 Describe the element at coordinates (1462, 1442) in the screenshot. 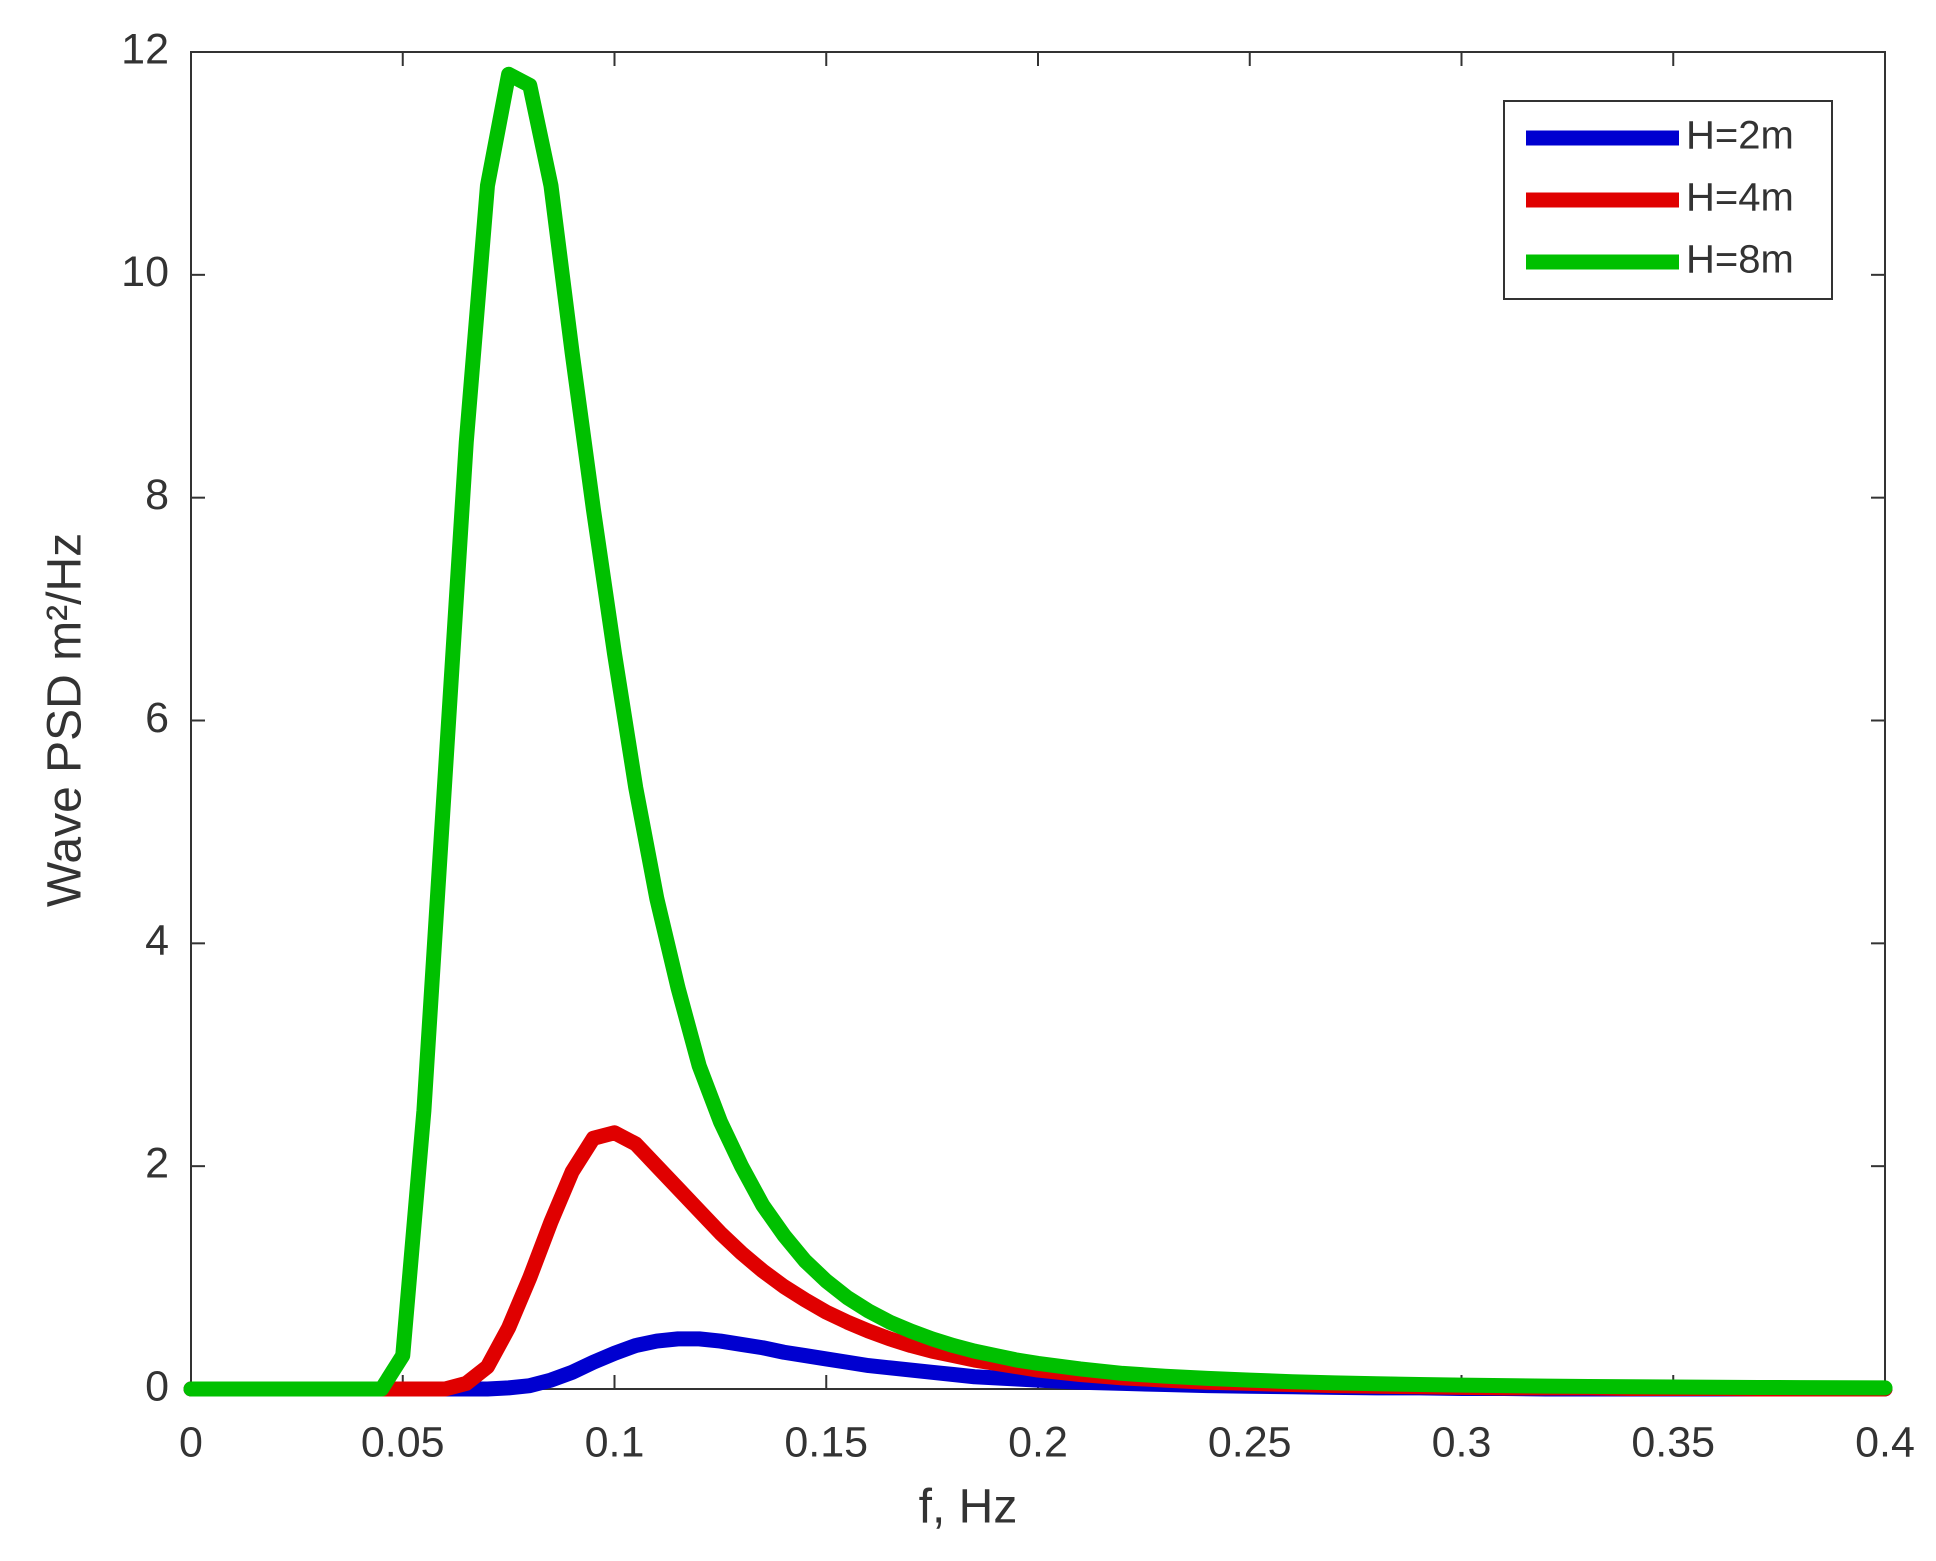

I see `x-tick-label: 0.3` at that location.